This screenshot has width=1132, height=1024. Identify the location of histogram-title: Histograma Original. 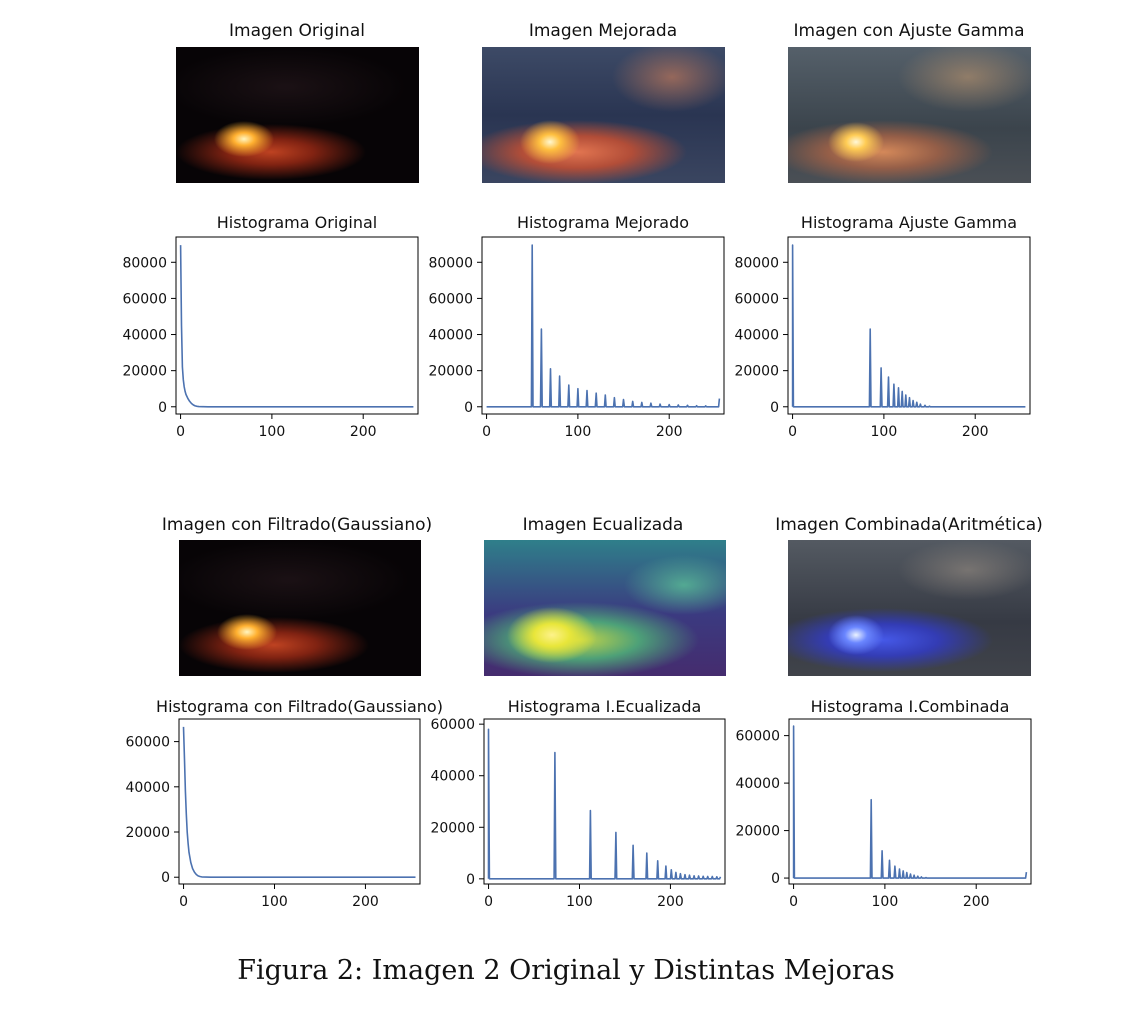
(297, 222).